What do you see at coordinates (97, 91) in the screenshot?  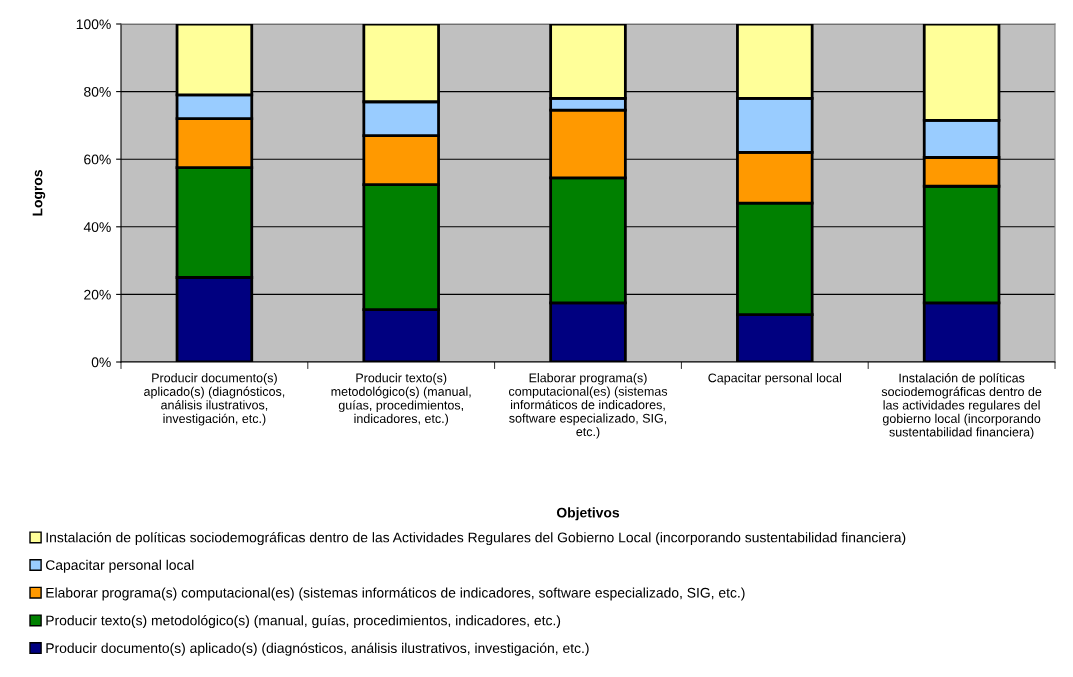 I see `y-tick-label: 80%` at bounding box center [97, 91].